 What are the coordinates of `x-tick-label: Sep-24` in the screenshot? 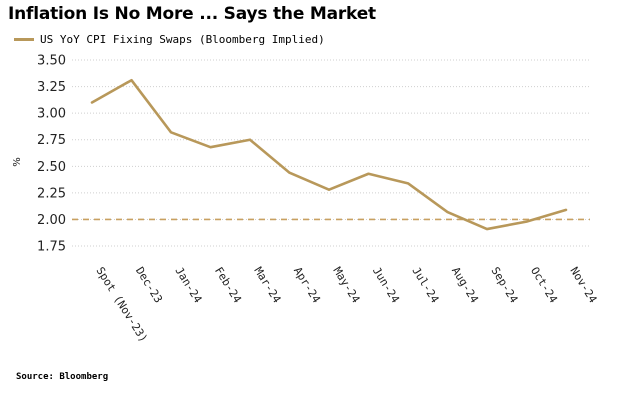 It's located at (504, 285).